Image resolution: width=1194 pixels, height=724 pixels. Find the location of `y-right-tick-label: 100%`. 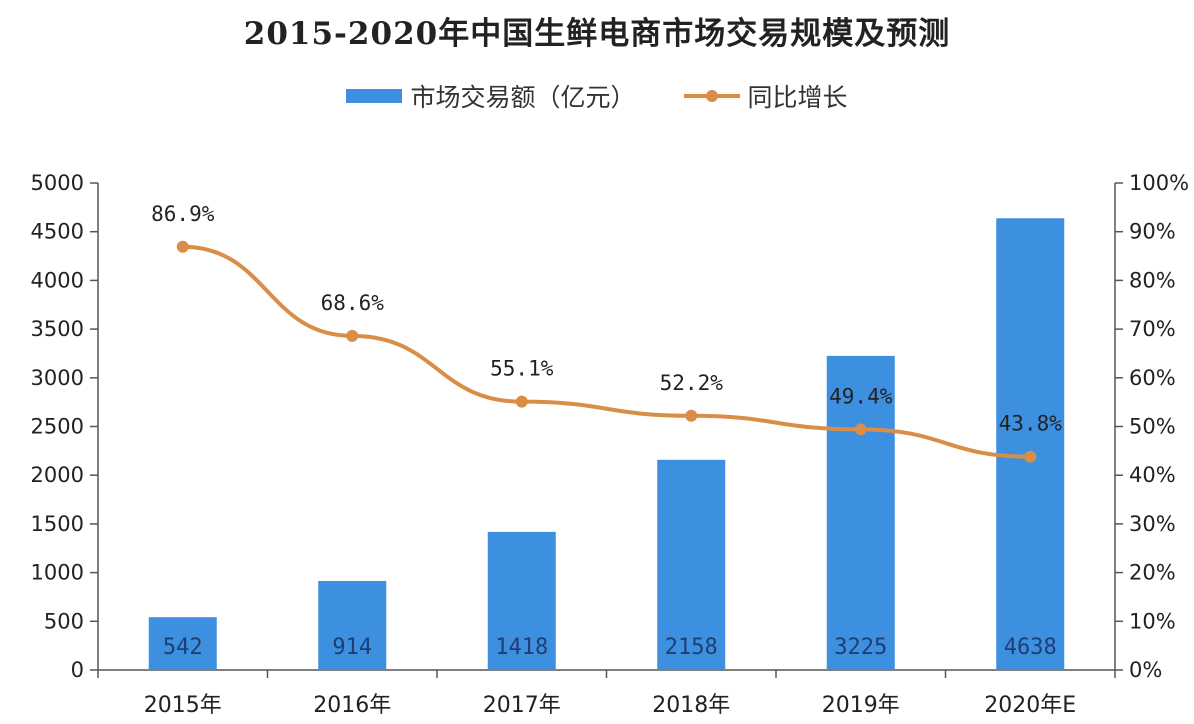

y-right-tick-label: 100% is located at coordinates (1159, 183).